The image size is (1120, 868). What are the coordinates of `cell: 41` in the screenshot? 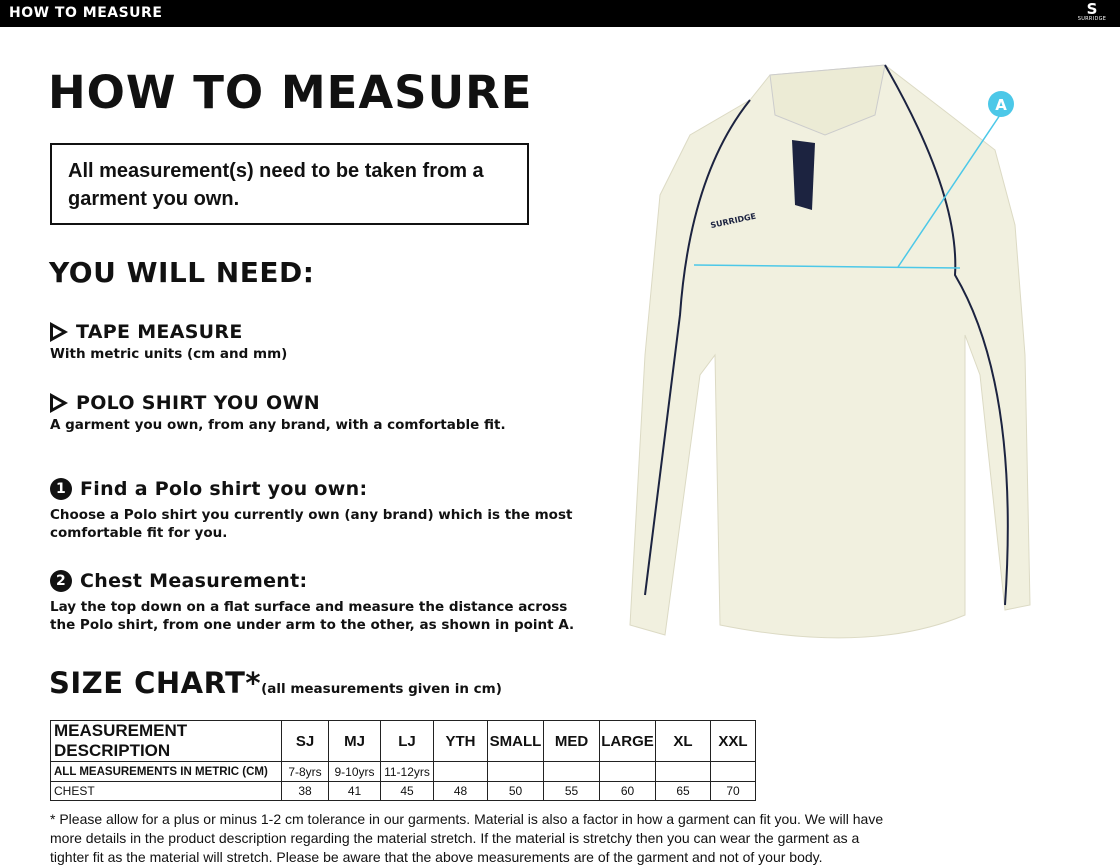 It's located at (354, 791).